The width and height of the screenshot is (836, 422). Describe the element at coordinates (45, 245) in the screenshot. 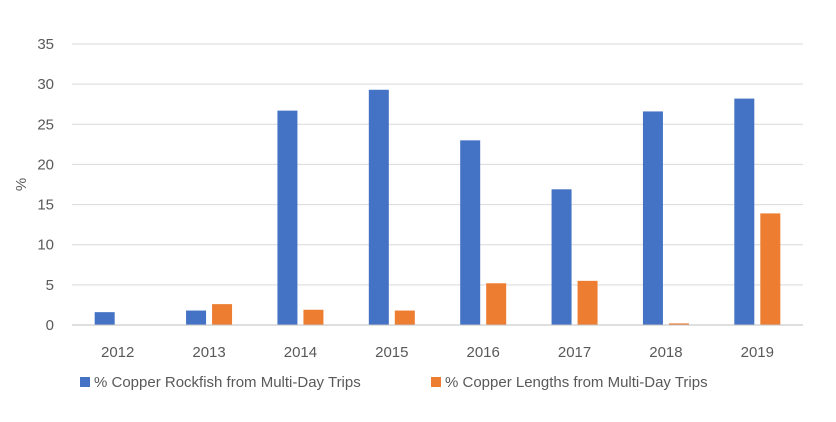

I see `y-tick-label: 10` at that location.